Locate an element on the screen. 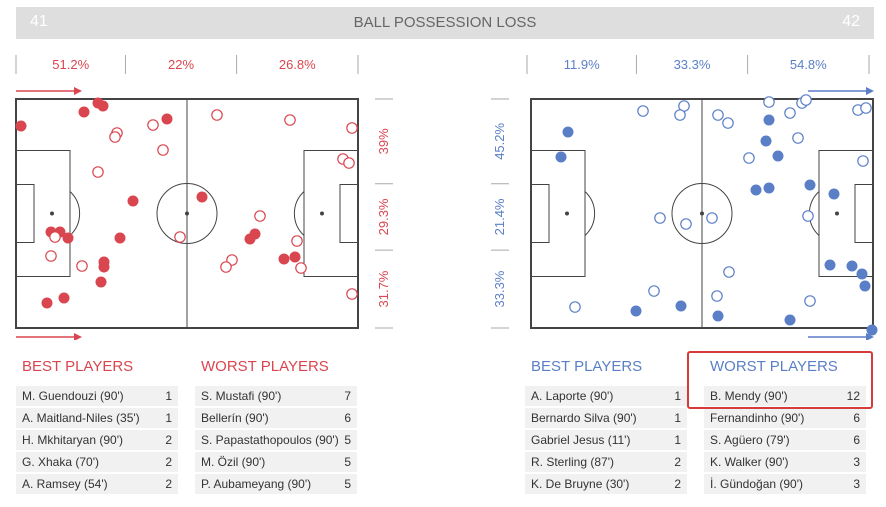 Image resolution: width=886 pixels, height=507 pixels. player-value: 12 is located at coordinates (853, 396).